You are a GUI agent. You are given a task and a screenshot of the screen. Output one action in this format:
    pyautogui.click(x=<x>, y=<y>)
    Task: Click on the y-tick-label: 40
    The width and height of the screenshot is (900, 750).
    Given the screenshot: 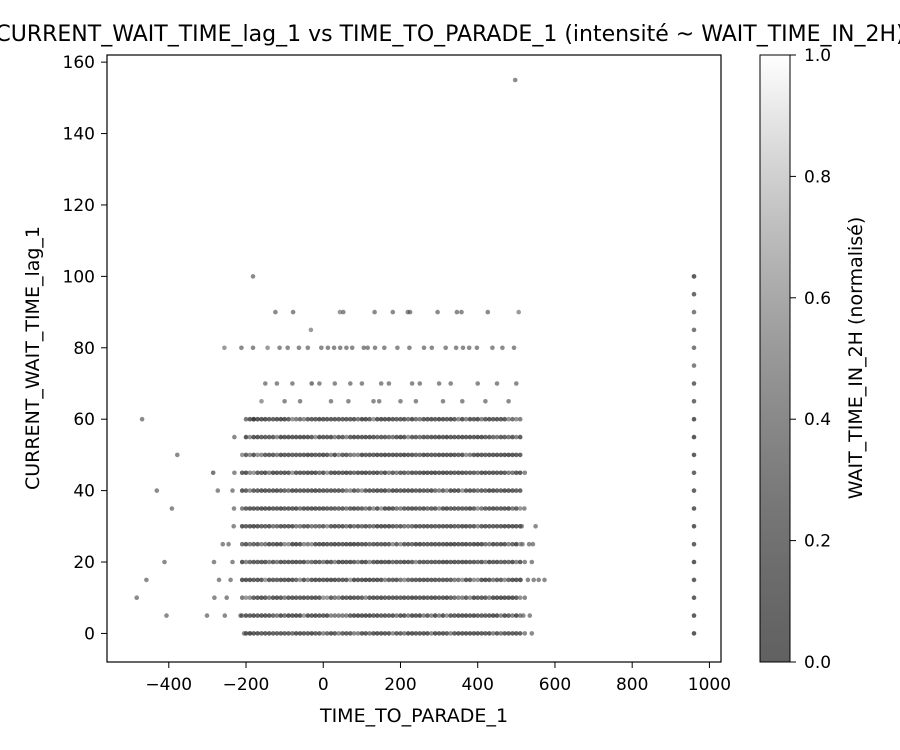 What is the action you would take?
    pyautogui.click(x=84, y=492)
    